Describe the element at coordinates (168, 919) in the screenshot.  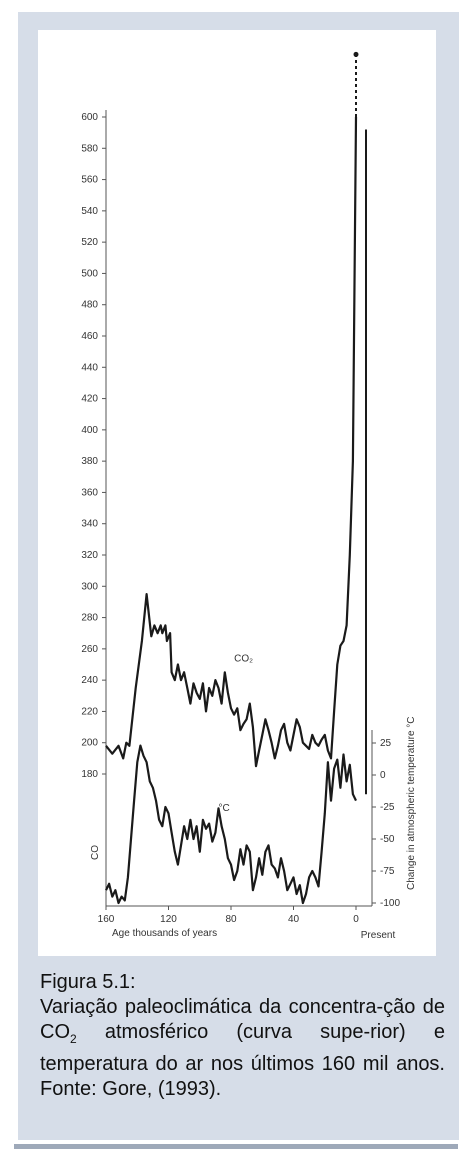
I see `x-axis-tick-label: 120` at that location.